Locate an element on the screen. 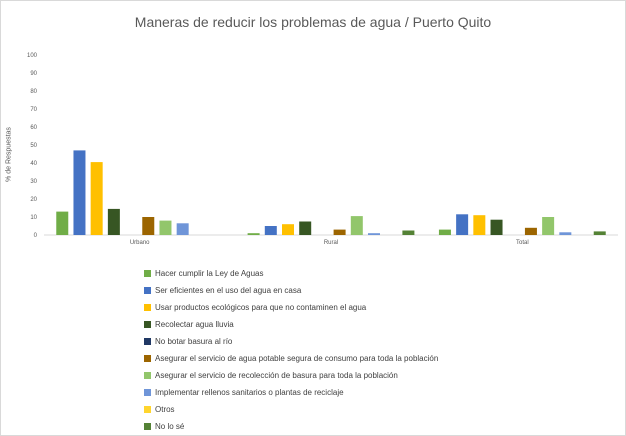 Image resolution: width=626 pixels, height=436 pixels. x-tick-label: Rural is located at coordinates (331, 243).